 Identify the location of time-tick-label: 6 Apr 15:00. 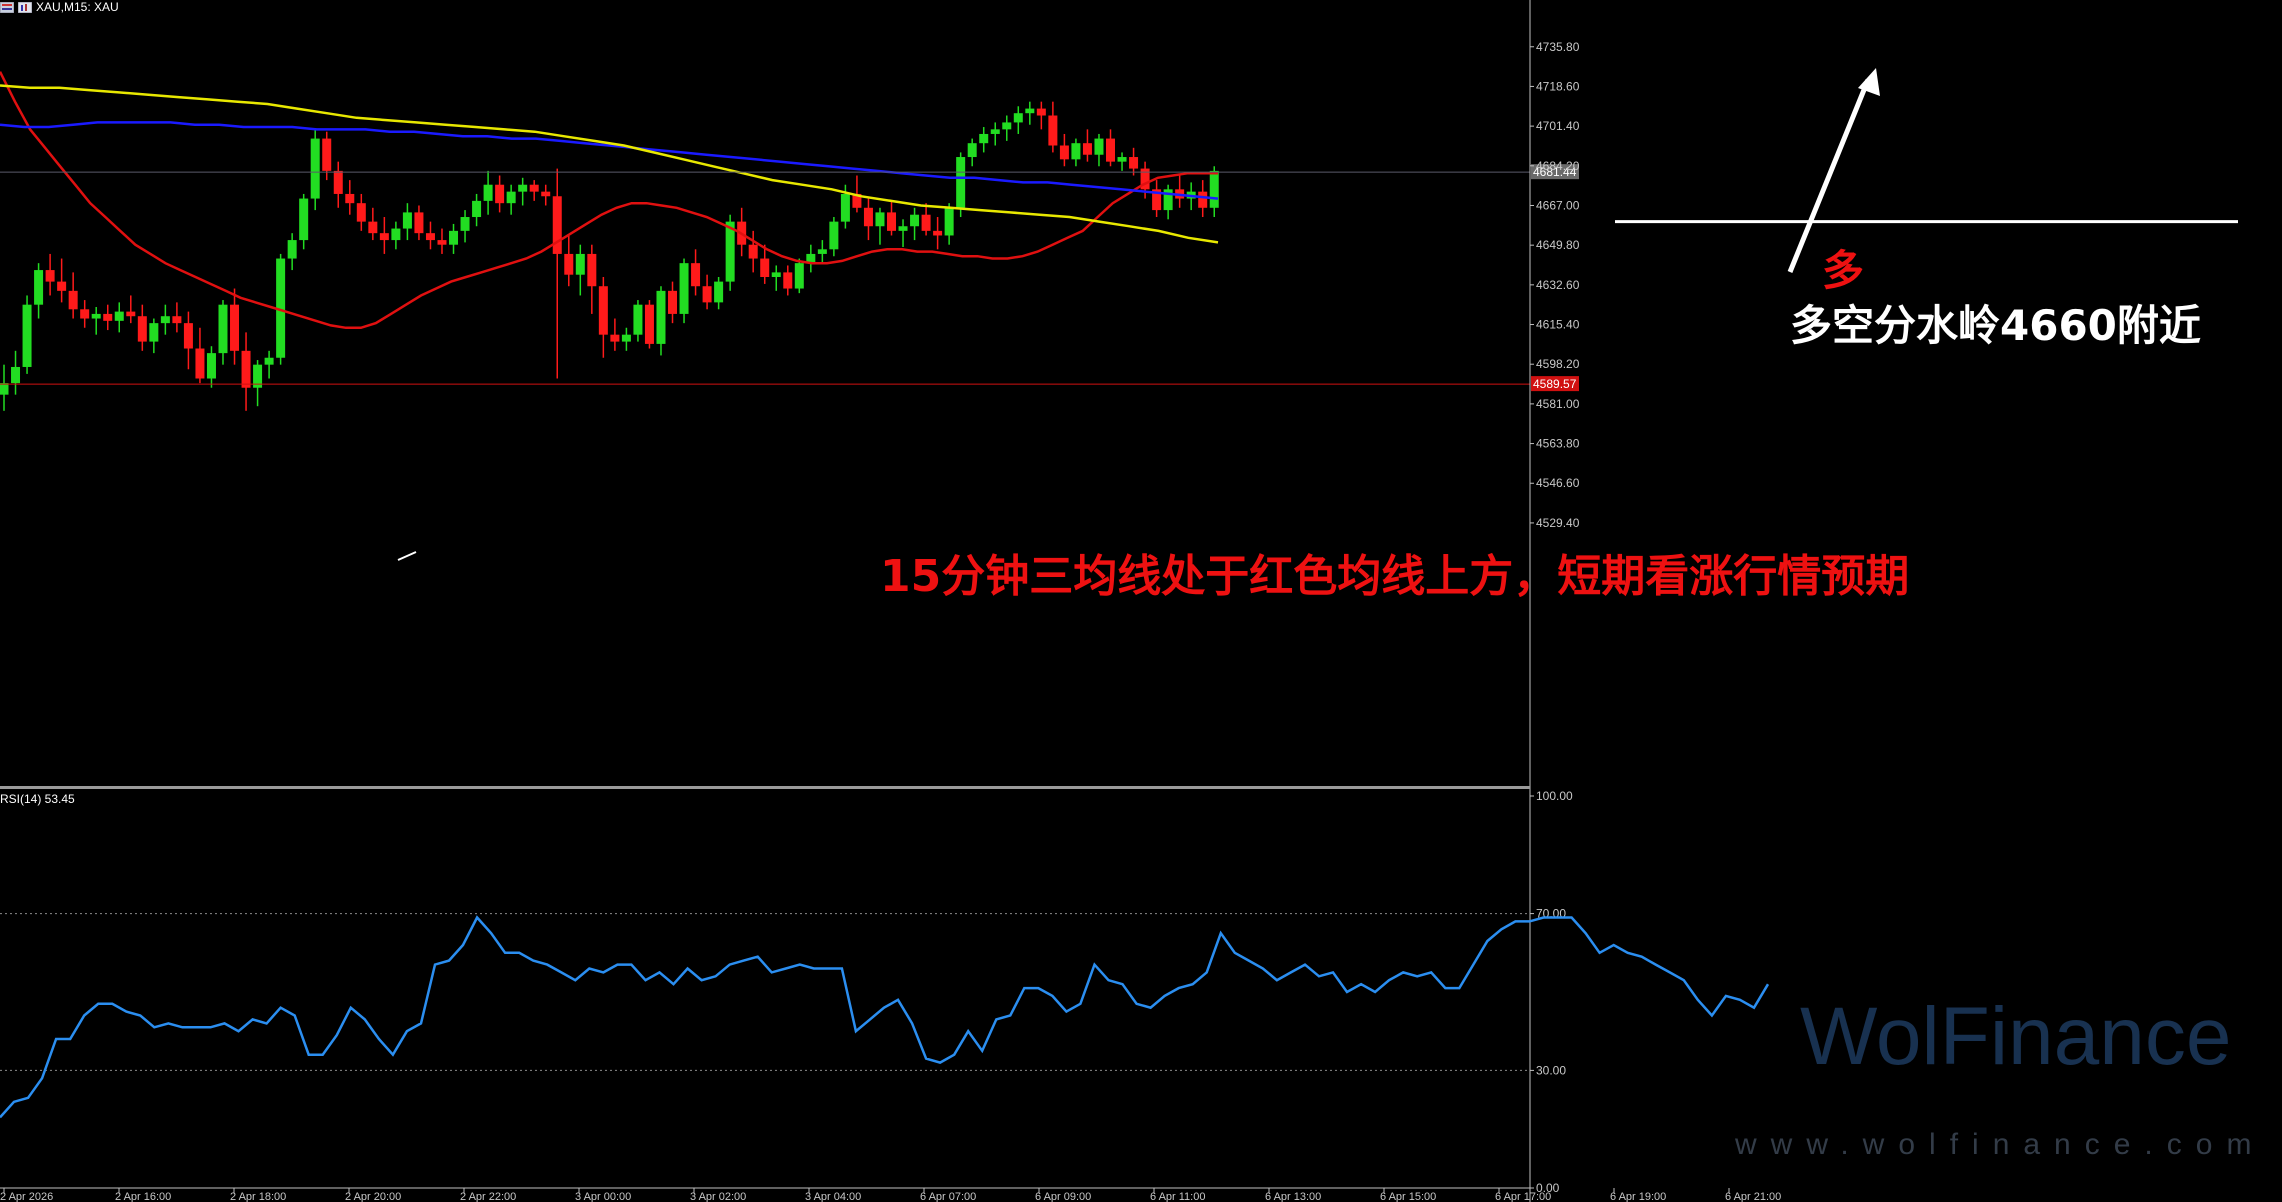
(1408, 1196).